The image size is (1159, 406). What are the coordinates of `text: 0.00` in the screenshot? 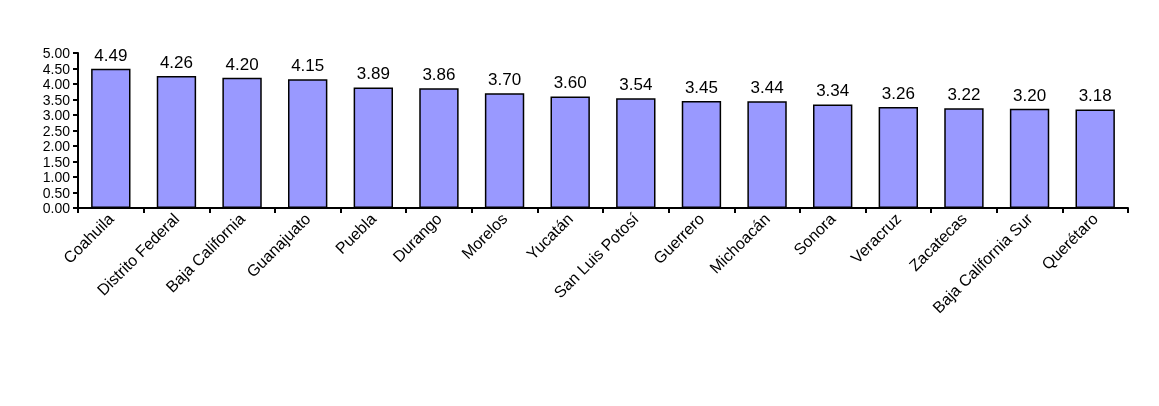 It's located at (56, 208).